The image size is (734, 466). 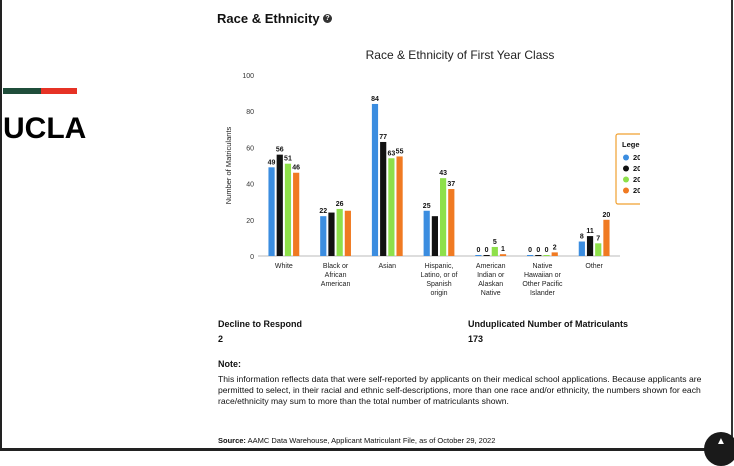 What do you see at coordinates (491, 275) in the screenshot?
I see `x-tick-label: Indian or` at bounding box center [491, 275].